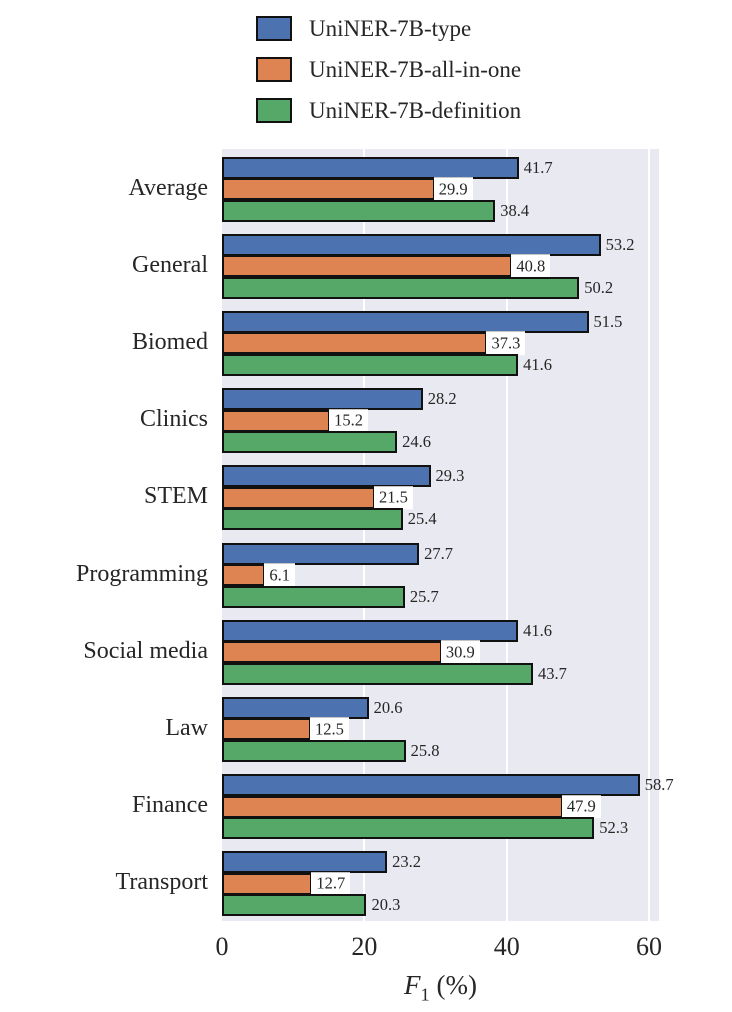 The width and height of the screenshot is (732, 1012). What do you see at coordinates (274, 28) in the screenshot?
I see `legend-swatch-uniner-7b-type` at bounding box center [274, 28].